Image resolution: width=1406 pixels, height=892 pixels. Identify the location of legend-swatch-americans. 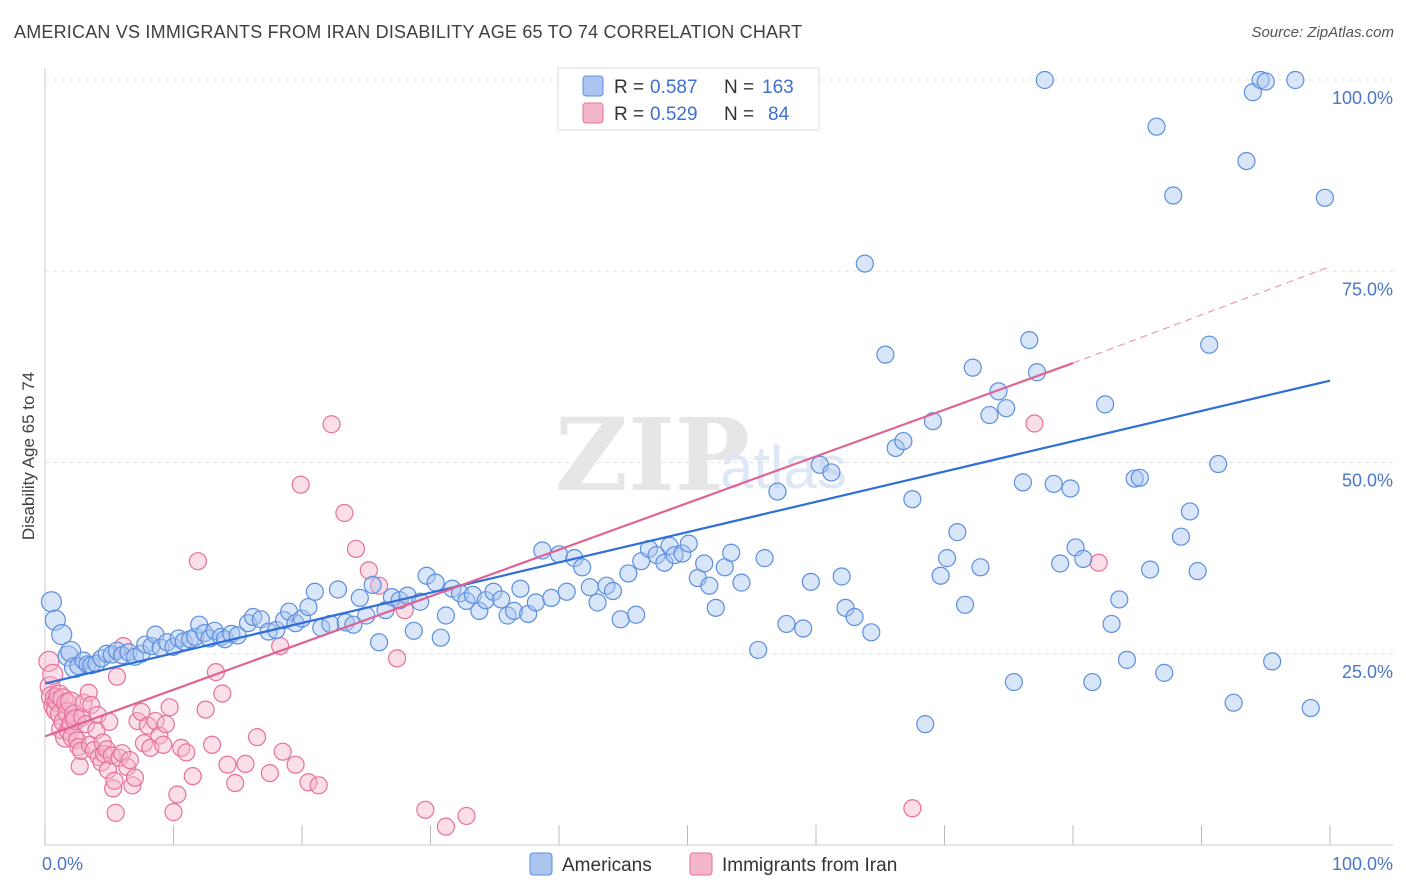
(593, 86).